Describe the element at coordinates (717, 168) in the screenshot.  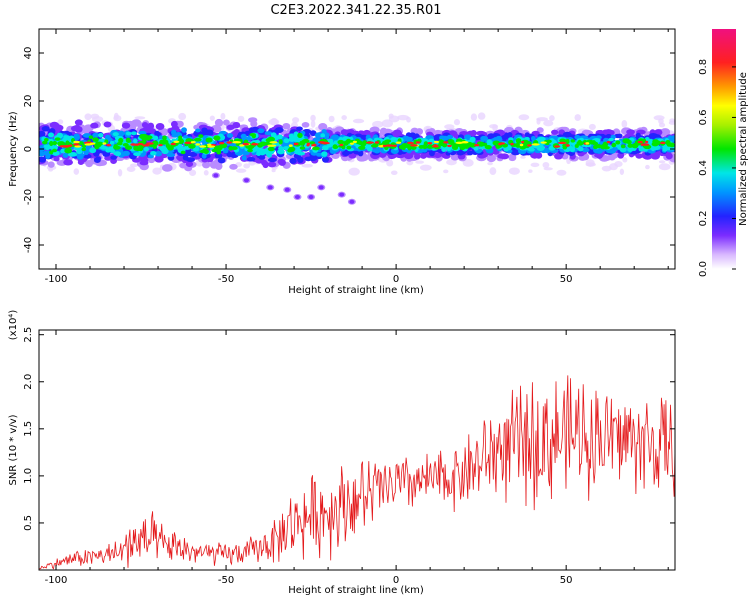
I see `colorbar-ticks: 0.0 0.2 0.4 0.6 0.8` at that location.